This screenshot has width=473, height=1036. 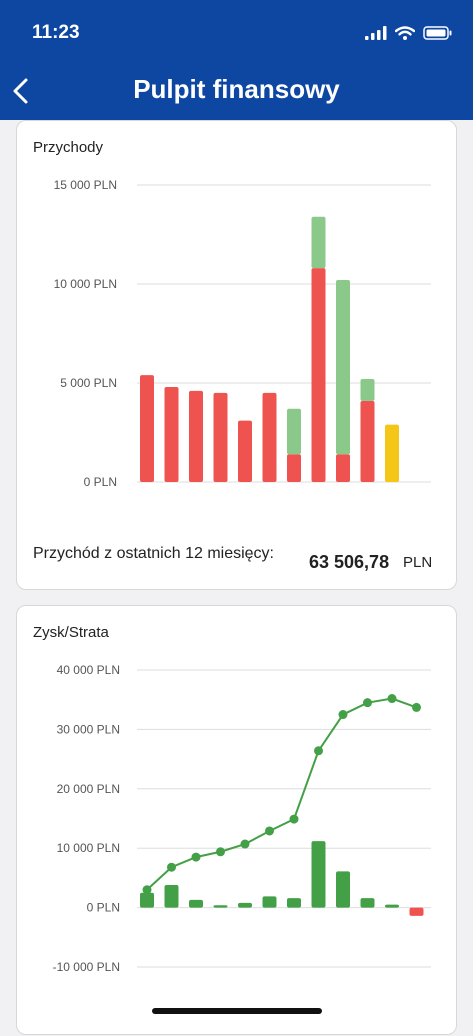 What do you see at coordinates (418, 562) in the screenshot?
I see `summary-unit: PLN` at bounding box center [418, 562].